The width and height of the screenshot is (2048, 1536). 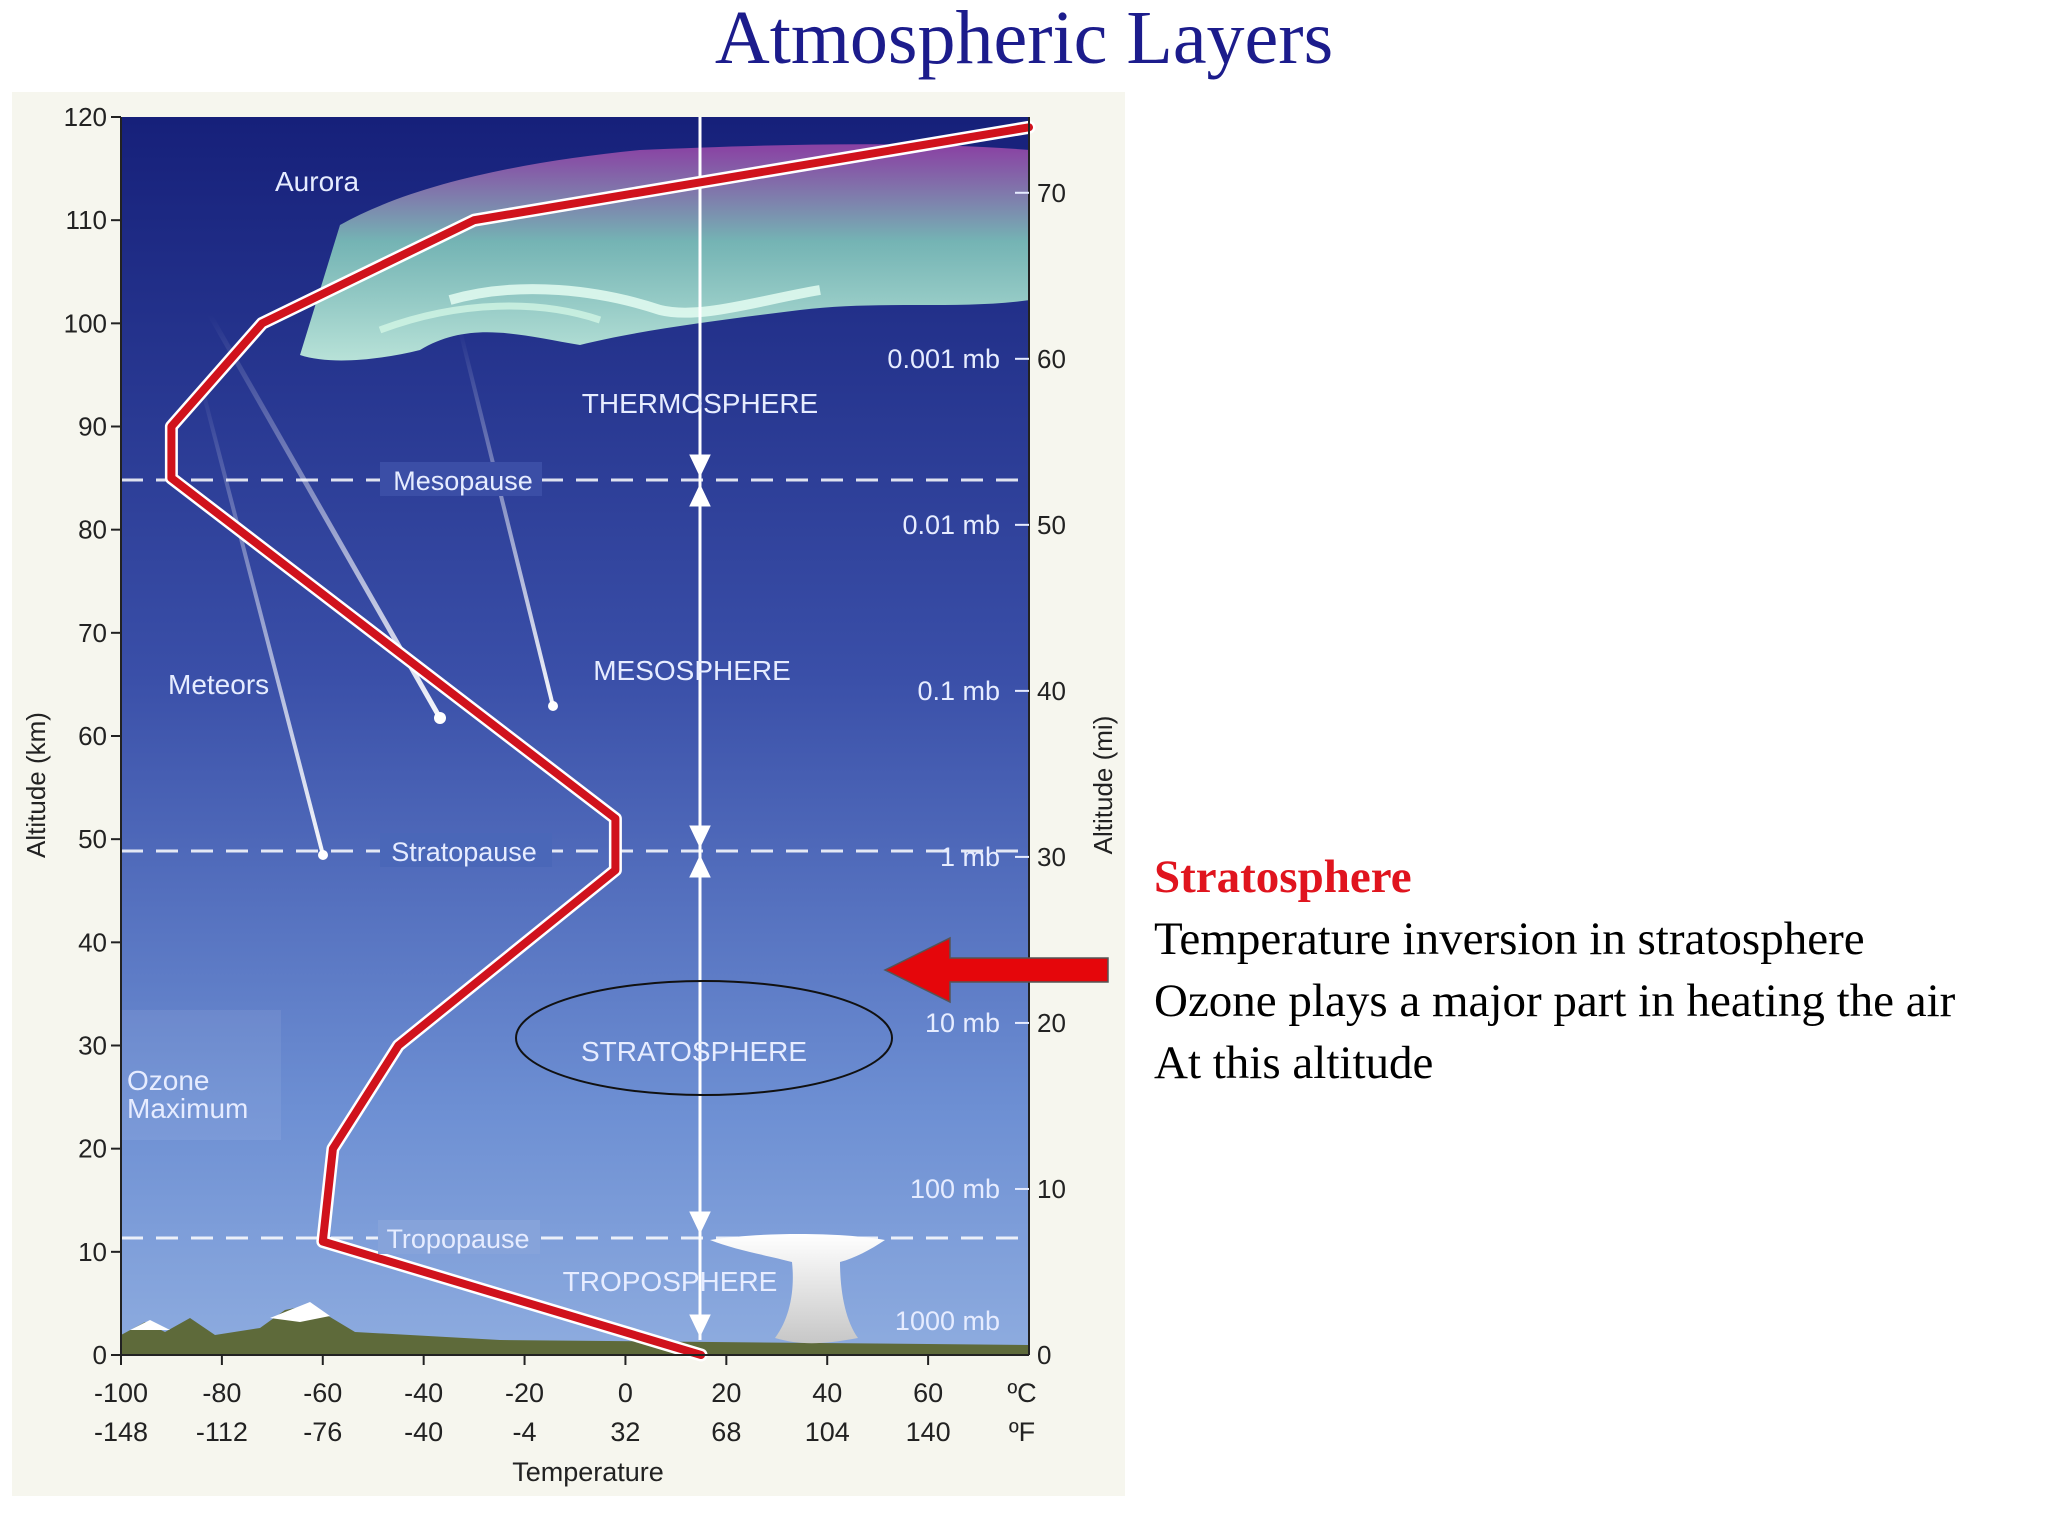 What do you see at coordinates (700, 728) in the screenshot?
I see `layer-arrows` at bounding box center [700, 728].